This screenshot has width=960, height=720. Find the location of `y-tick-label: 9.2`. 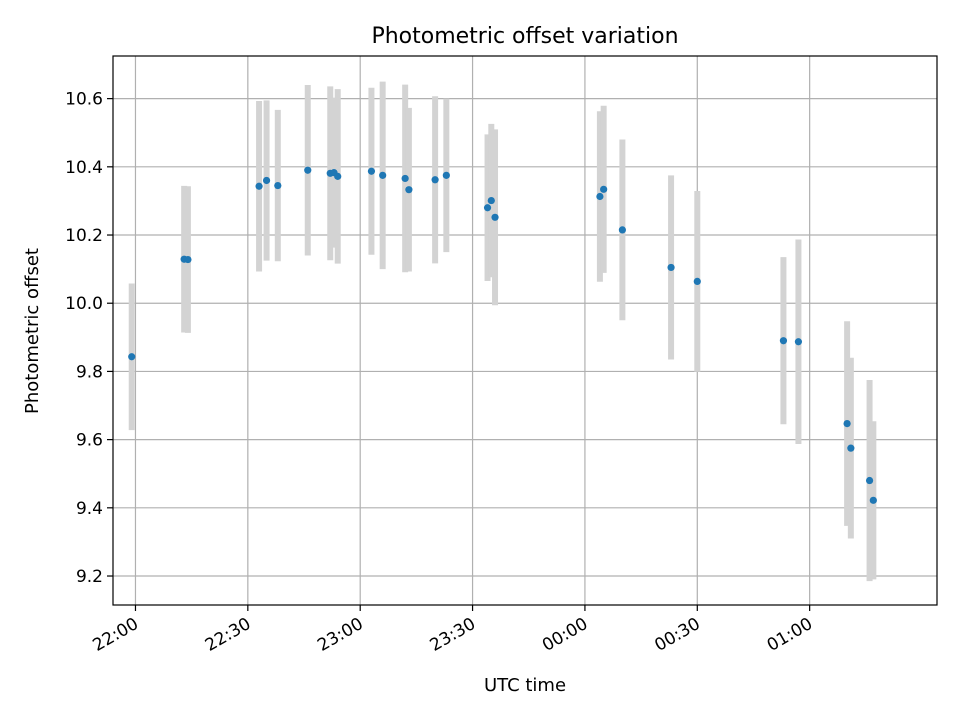

y-tick-label: 9.2 is located at coordinates (89, 577).